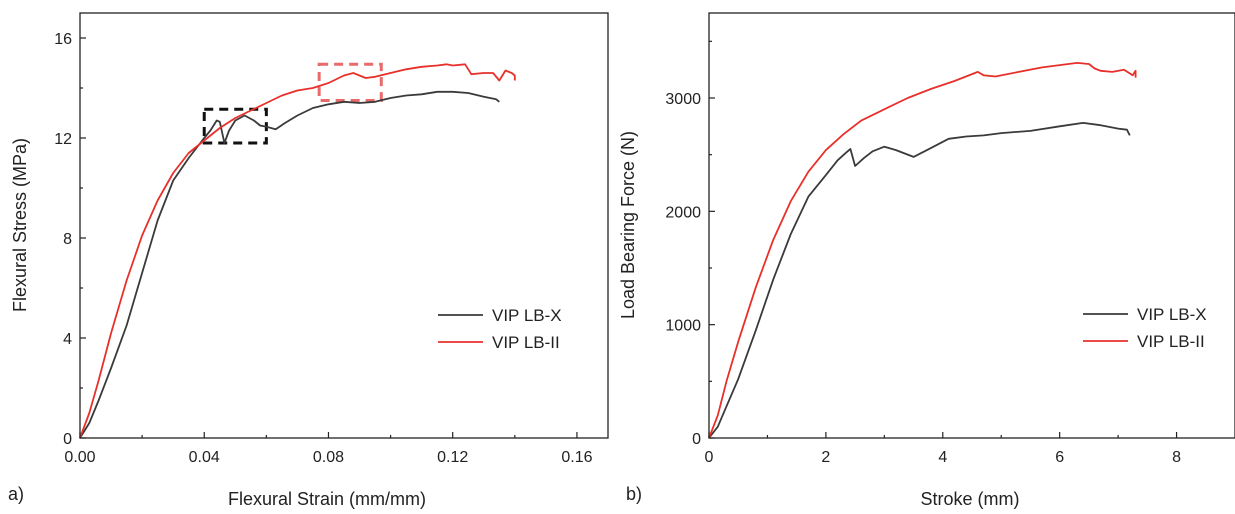 This screenshot has height=514, width=1235. What do you see at coordinates (683, 326) in the screenshot?
I see `y-tick-label-b-1: 1000` at bounding box center [683, 326].